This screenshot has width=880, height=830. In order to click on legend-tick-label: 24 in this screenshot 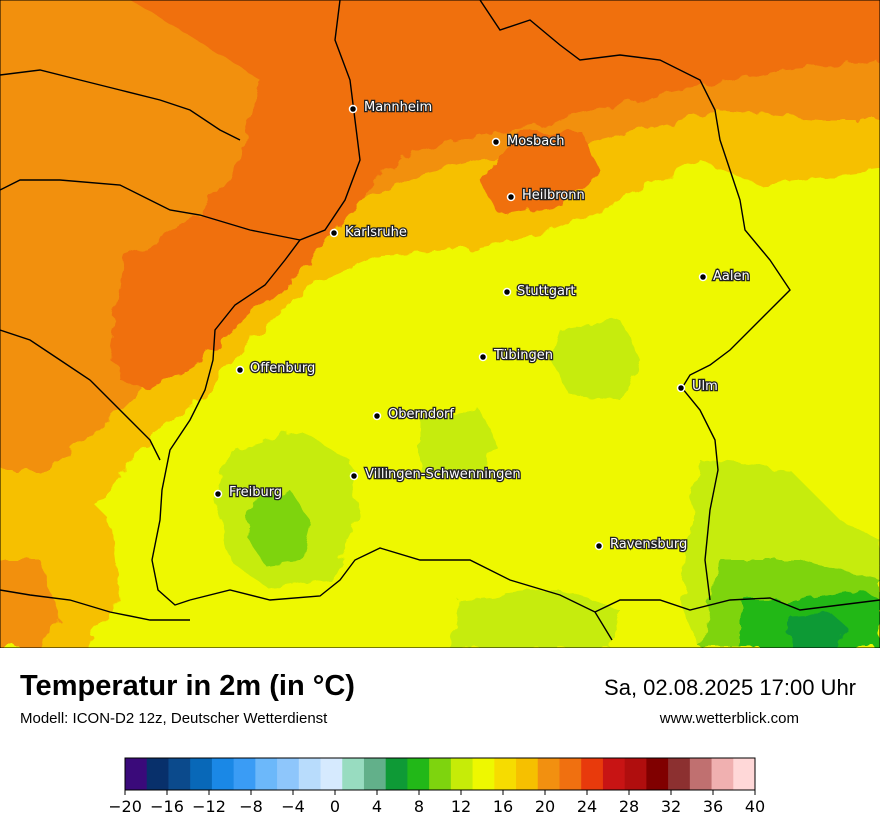, I will do `click(587, 806)`.